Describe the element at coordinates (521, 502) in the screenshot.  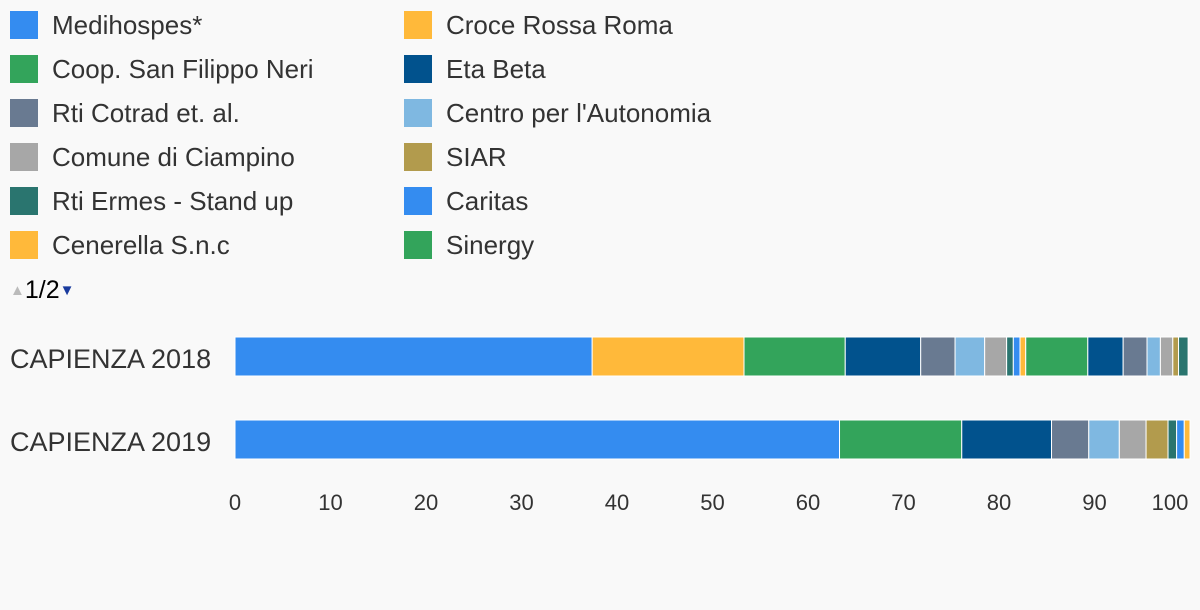
I see `x-tick-label: 30` at that location.